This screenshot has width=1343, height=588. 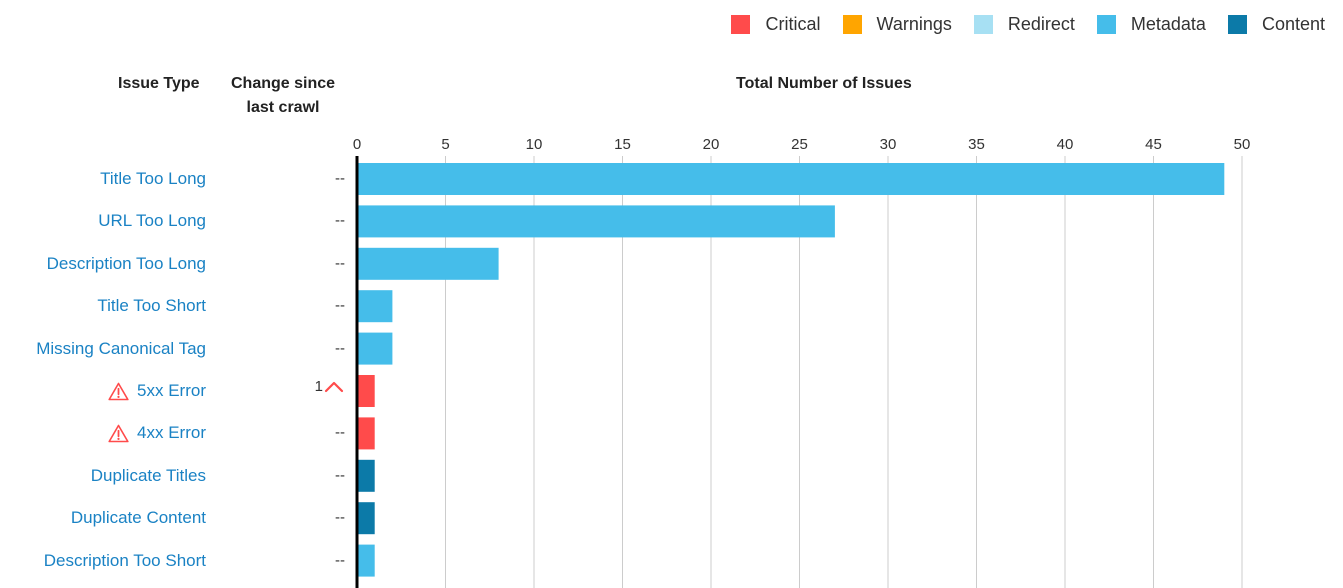 I want to click on bar-description-too-short, so click(x=366, y=560).